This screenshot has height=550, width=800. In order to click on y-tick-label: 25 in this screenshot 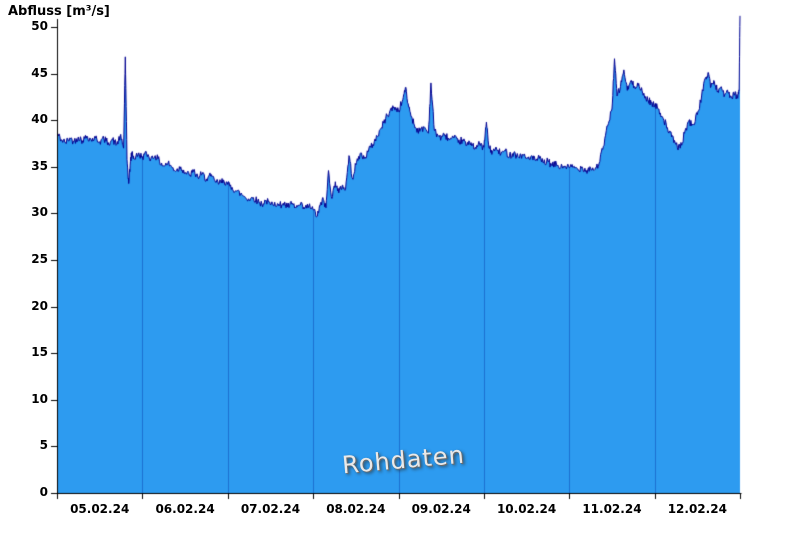, I will do `click(39, 259)`.